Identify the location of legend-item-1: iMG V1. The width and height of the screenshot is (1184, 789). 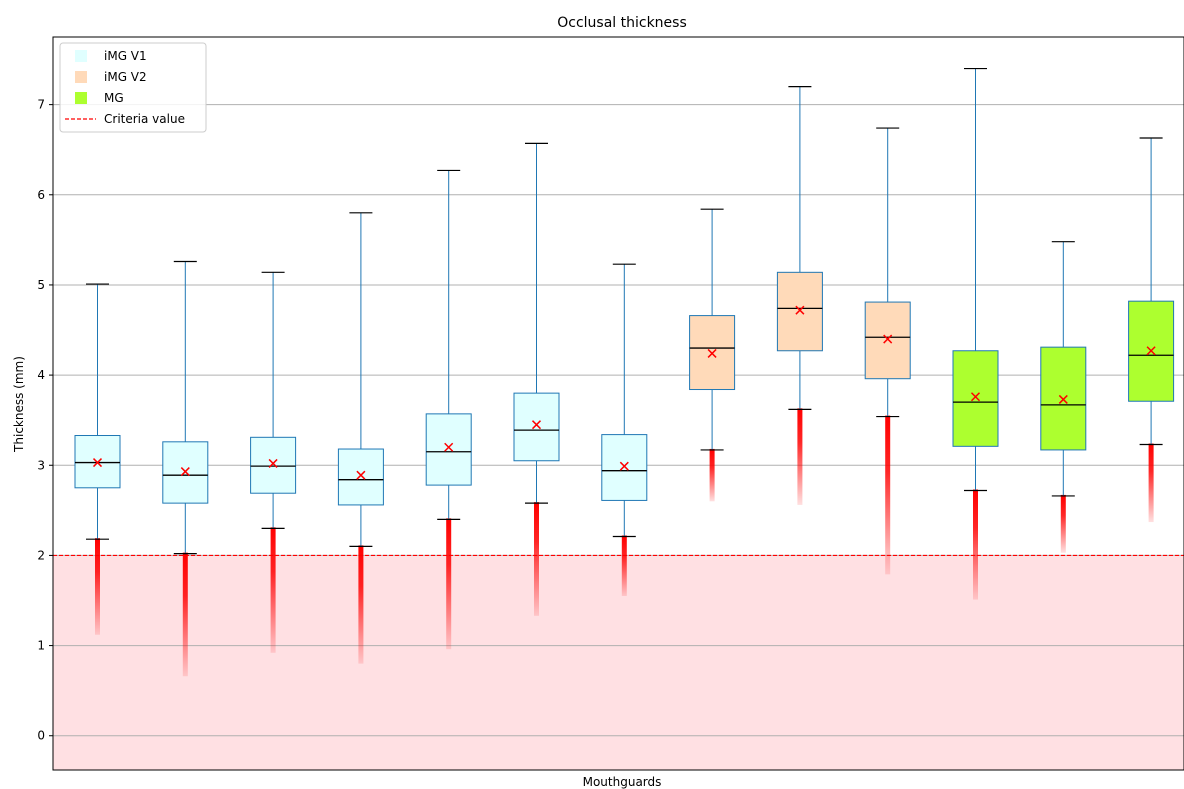
(111, 56).